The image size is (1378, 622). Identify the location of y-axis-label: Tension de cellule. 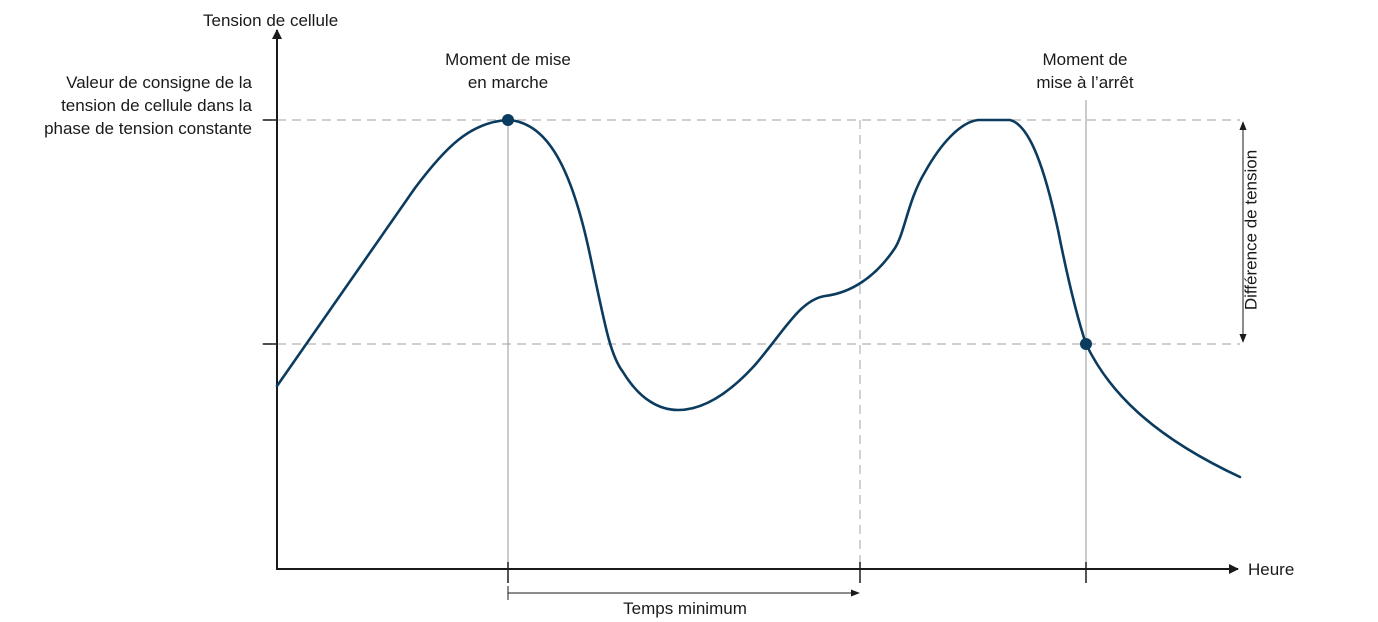
(271, 20).